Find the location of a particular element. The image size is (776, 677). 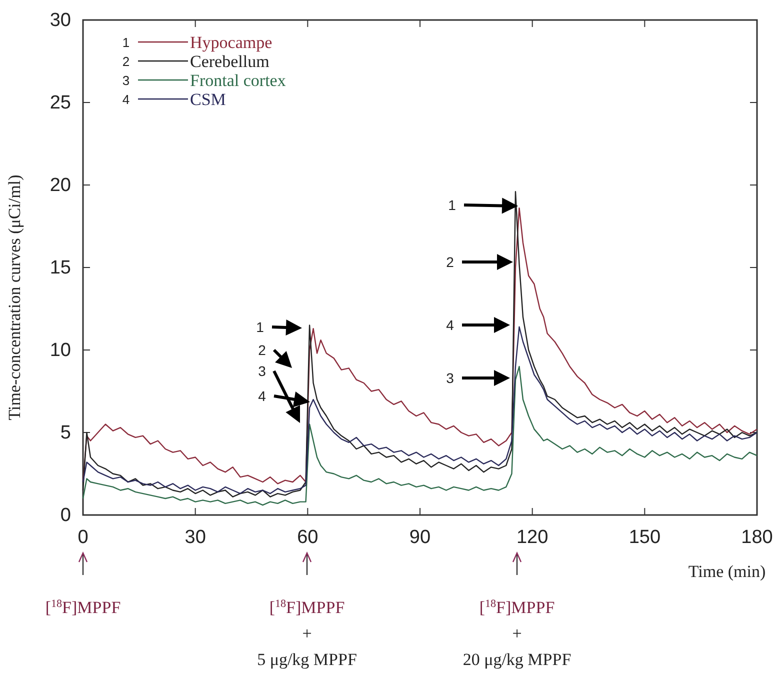

x-tick-label: 90 is located at coordinates (420, 537).